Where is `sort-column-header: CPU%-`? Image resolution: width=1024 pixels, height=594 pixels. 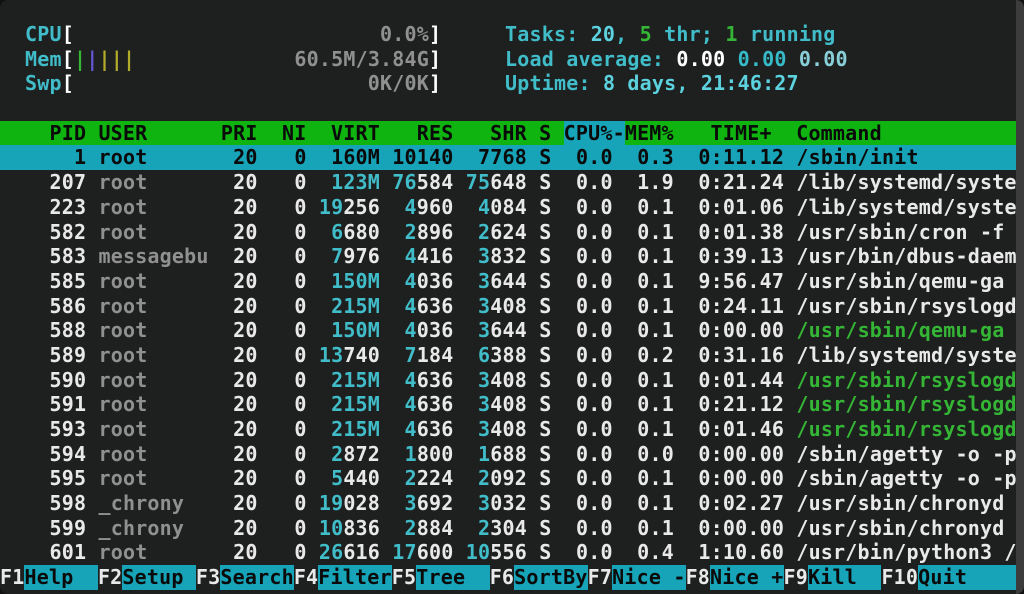
sort-column-header: CPU%- is located at coordinates (594, 132).